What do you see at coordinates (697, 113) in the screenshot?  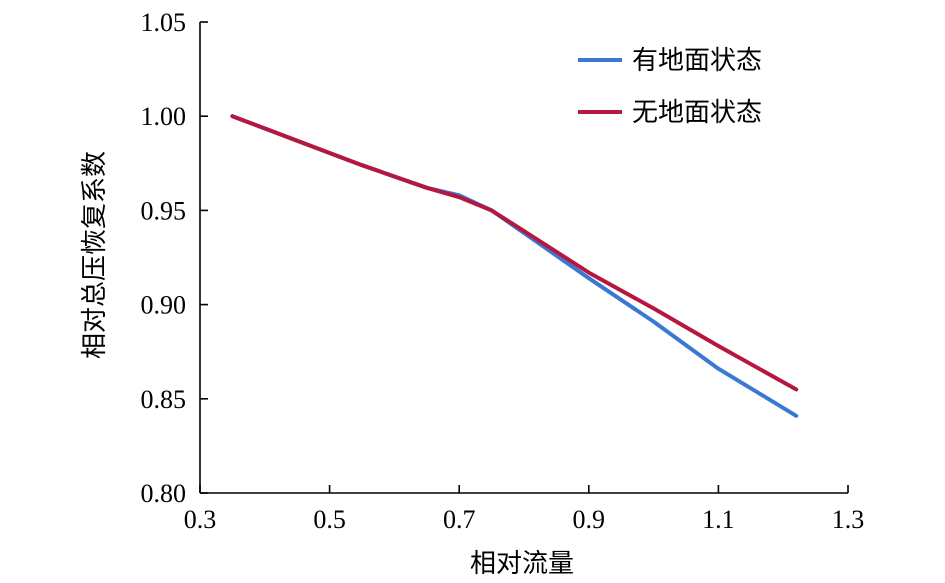 I see `legend-label-2: 无地面状态` at bounding box center [697, 113].